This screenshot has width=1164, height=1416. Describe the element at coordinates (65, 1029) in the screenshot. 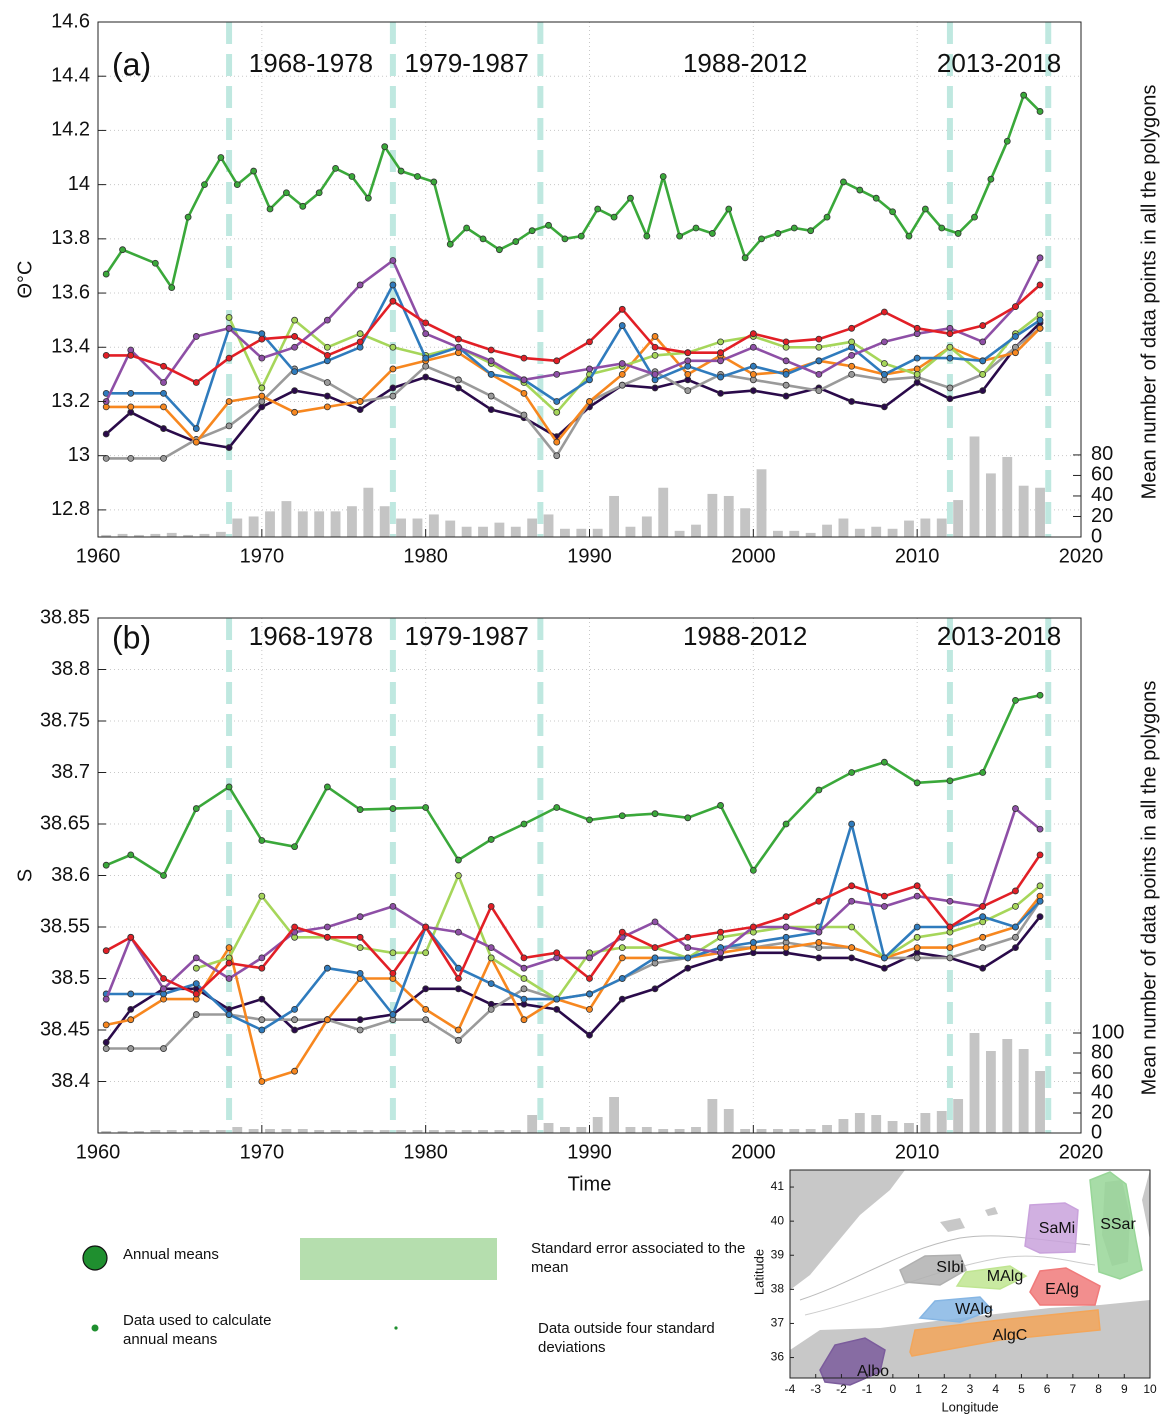

I see `y-tick-label: 38.45` at that location.